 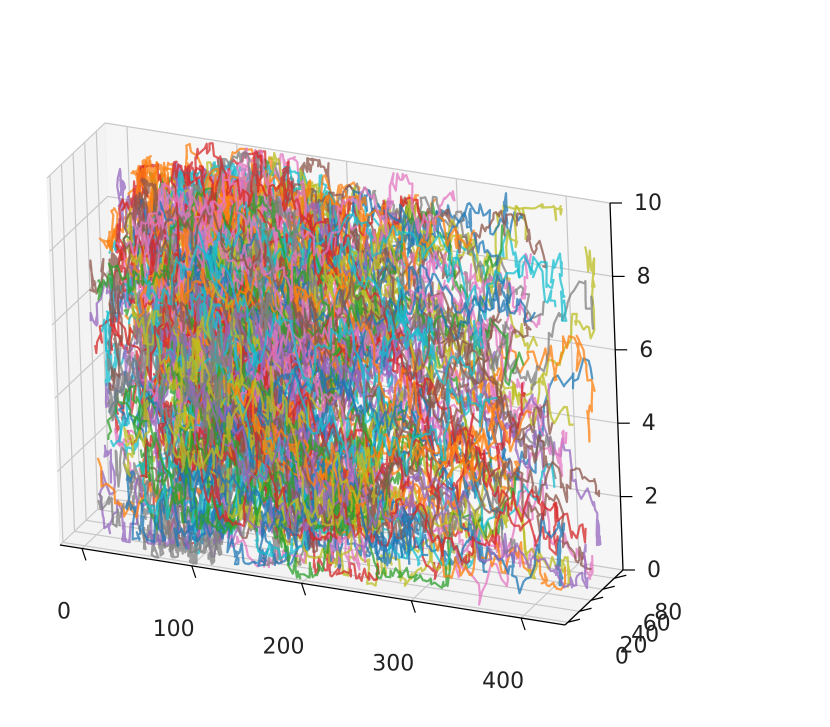 What do you see at coordinates (284, 646) in the screenshot?
I see `x-tick-label: 200` at bounding box center [284, 646].